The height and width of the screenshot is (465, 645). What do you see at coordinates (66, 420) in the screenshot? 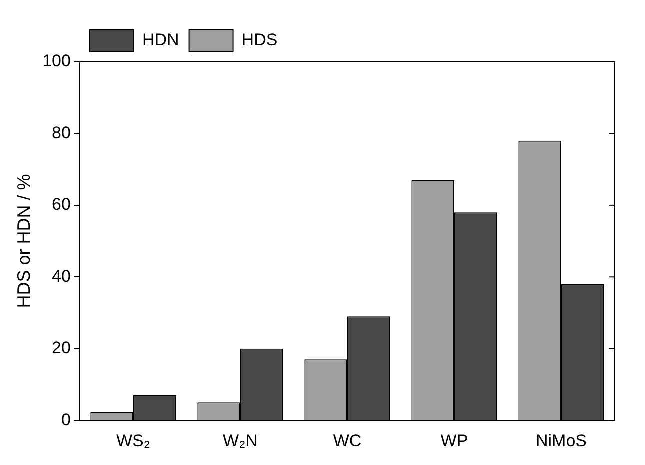
I see `y-tick-label: 0` at bounding box center [66, 420].